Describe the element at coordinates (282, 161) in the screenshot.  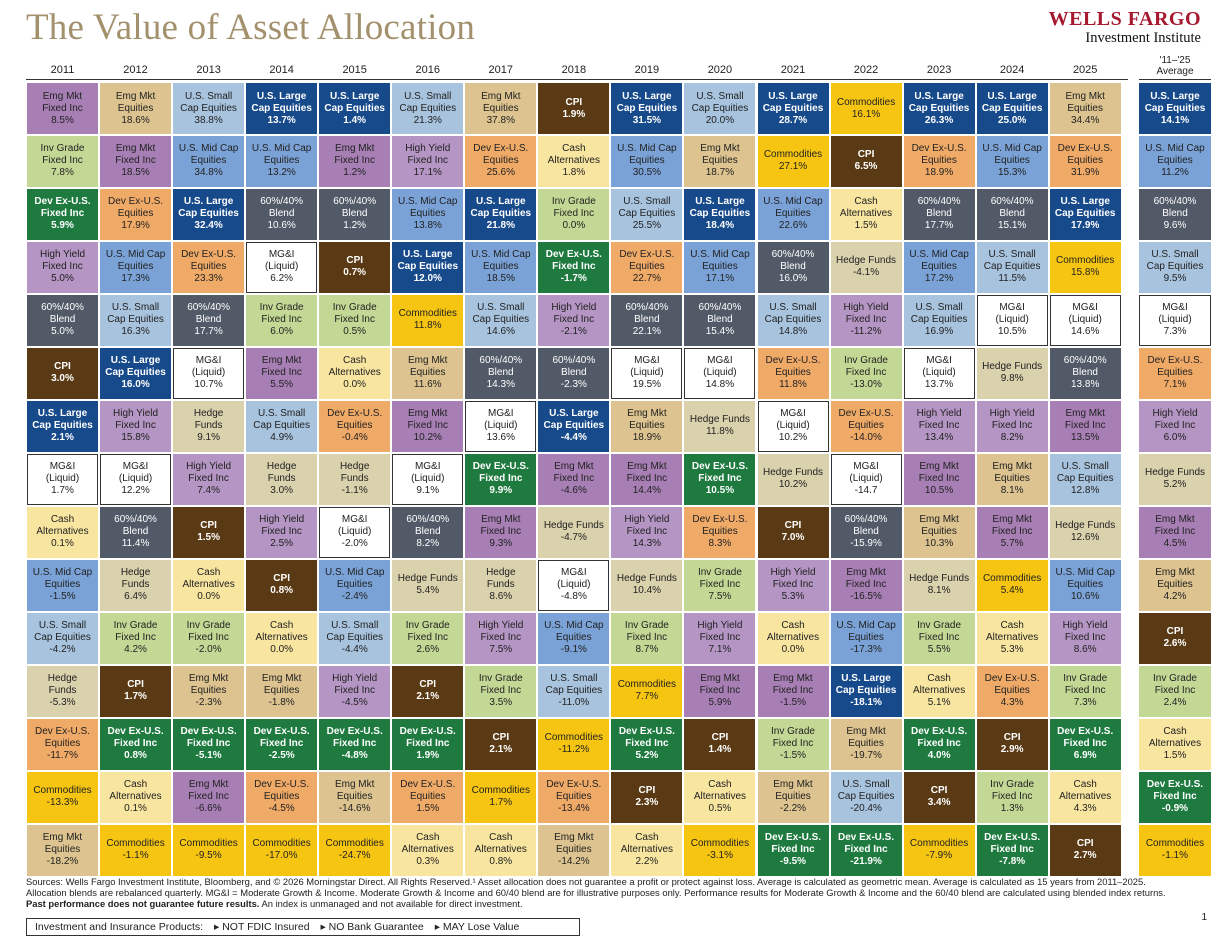
I see `table-cell: U.S. Mid Cap Equities 13.2%` at that location.